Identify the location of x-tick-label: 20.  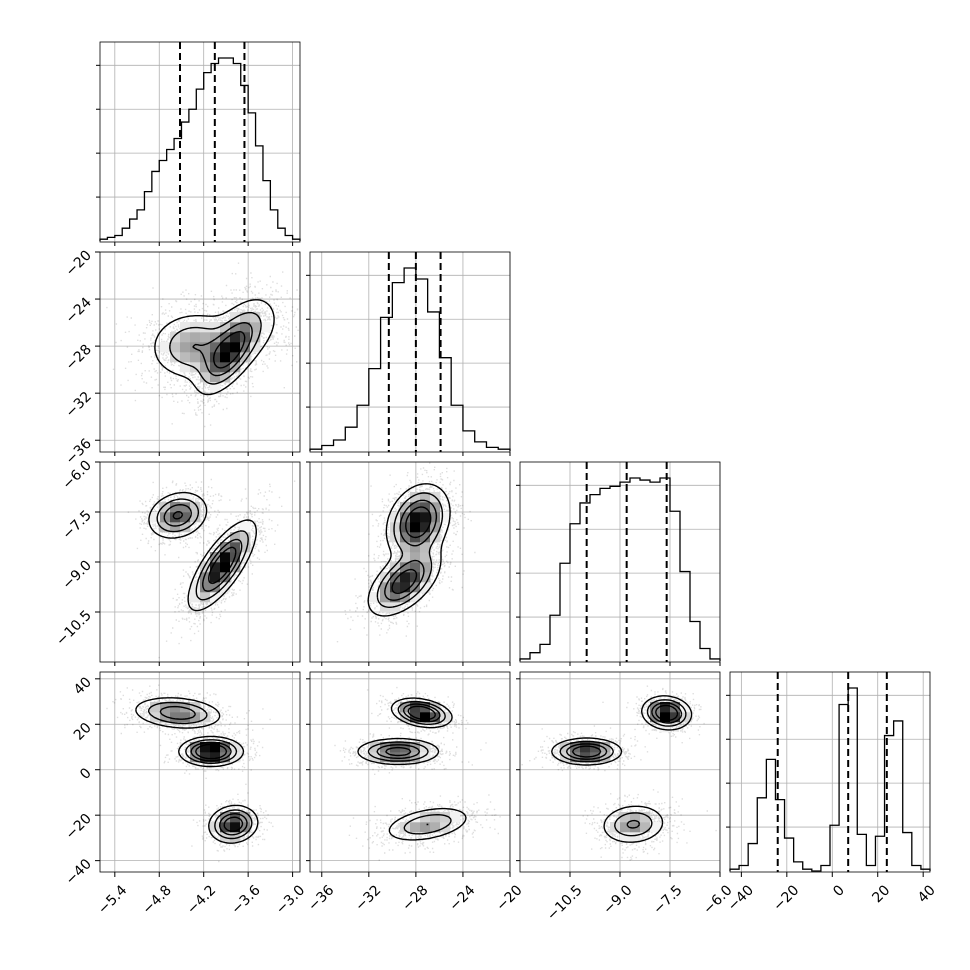
(881, 894).